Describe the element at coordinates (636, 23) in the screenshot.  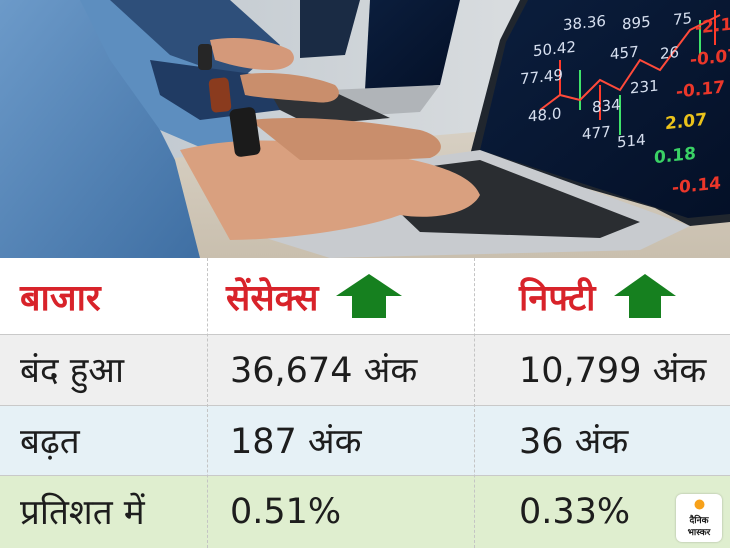
I see `screen-number: 895` at that location.